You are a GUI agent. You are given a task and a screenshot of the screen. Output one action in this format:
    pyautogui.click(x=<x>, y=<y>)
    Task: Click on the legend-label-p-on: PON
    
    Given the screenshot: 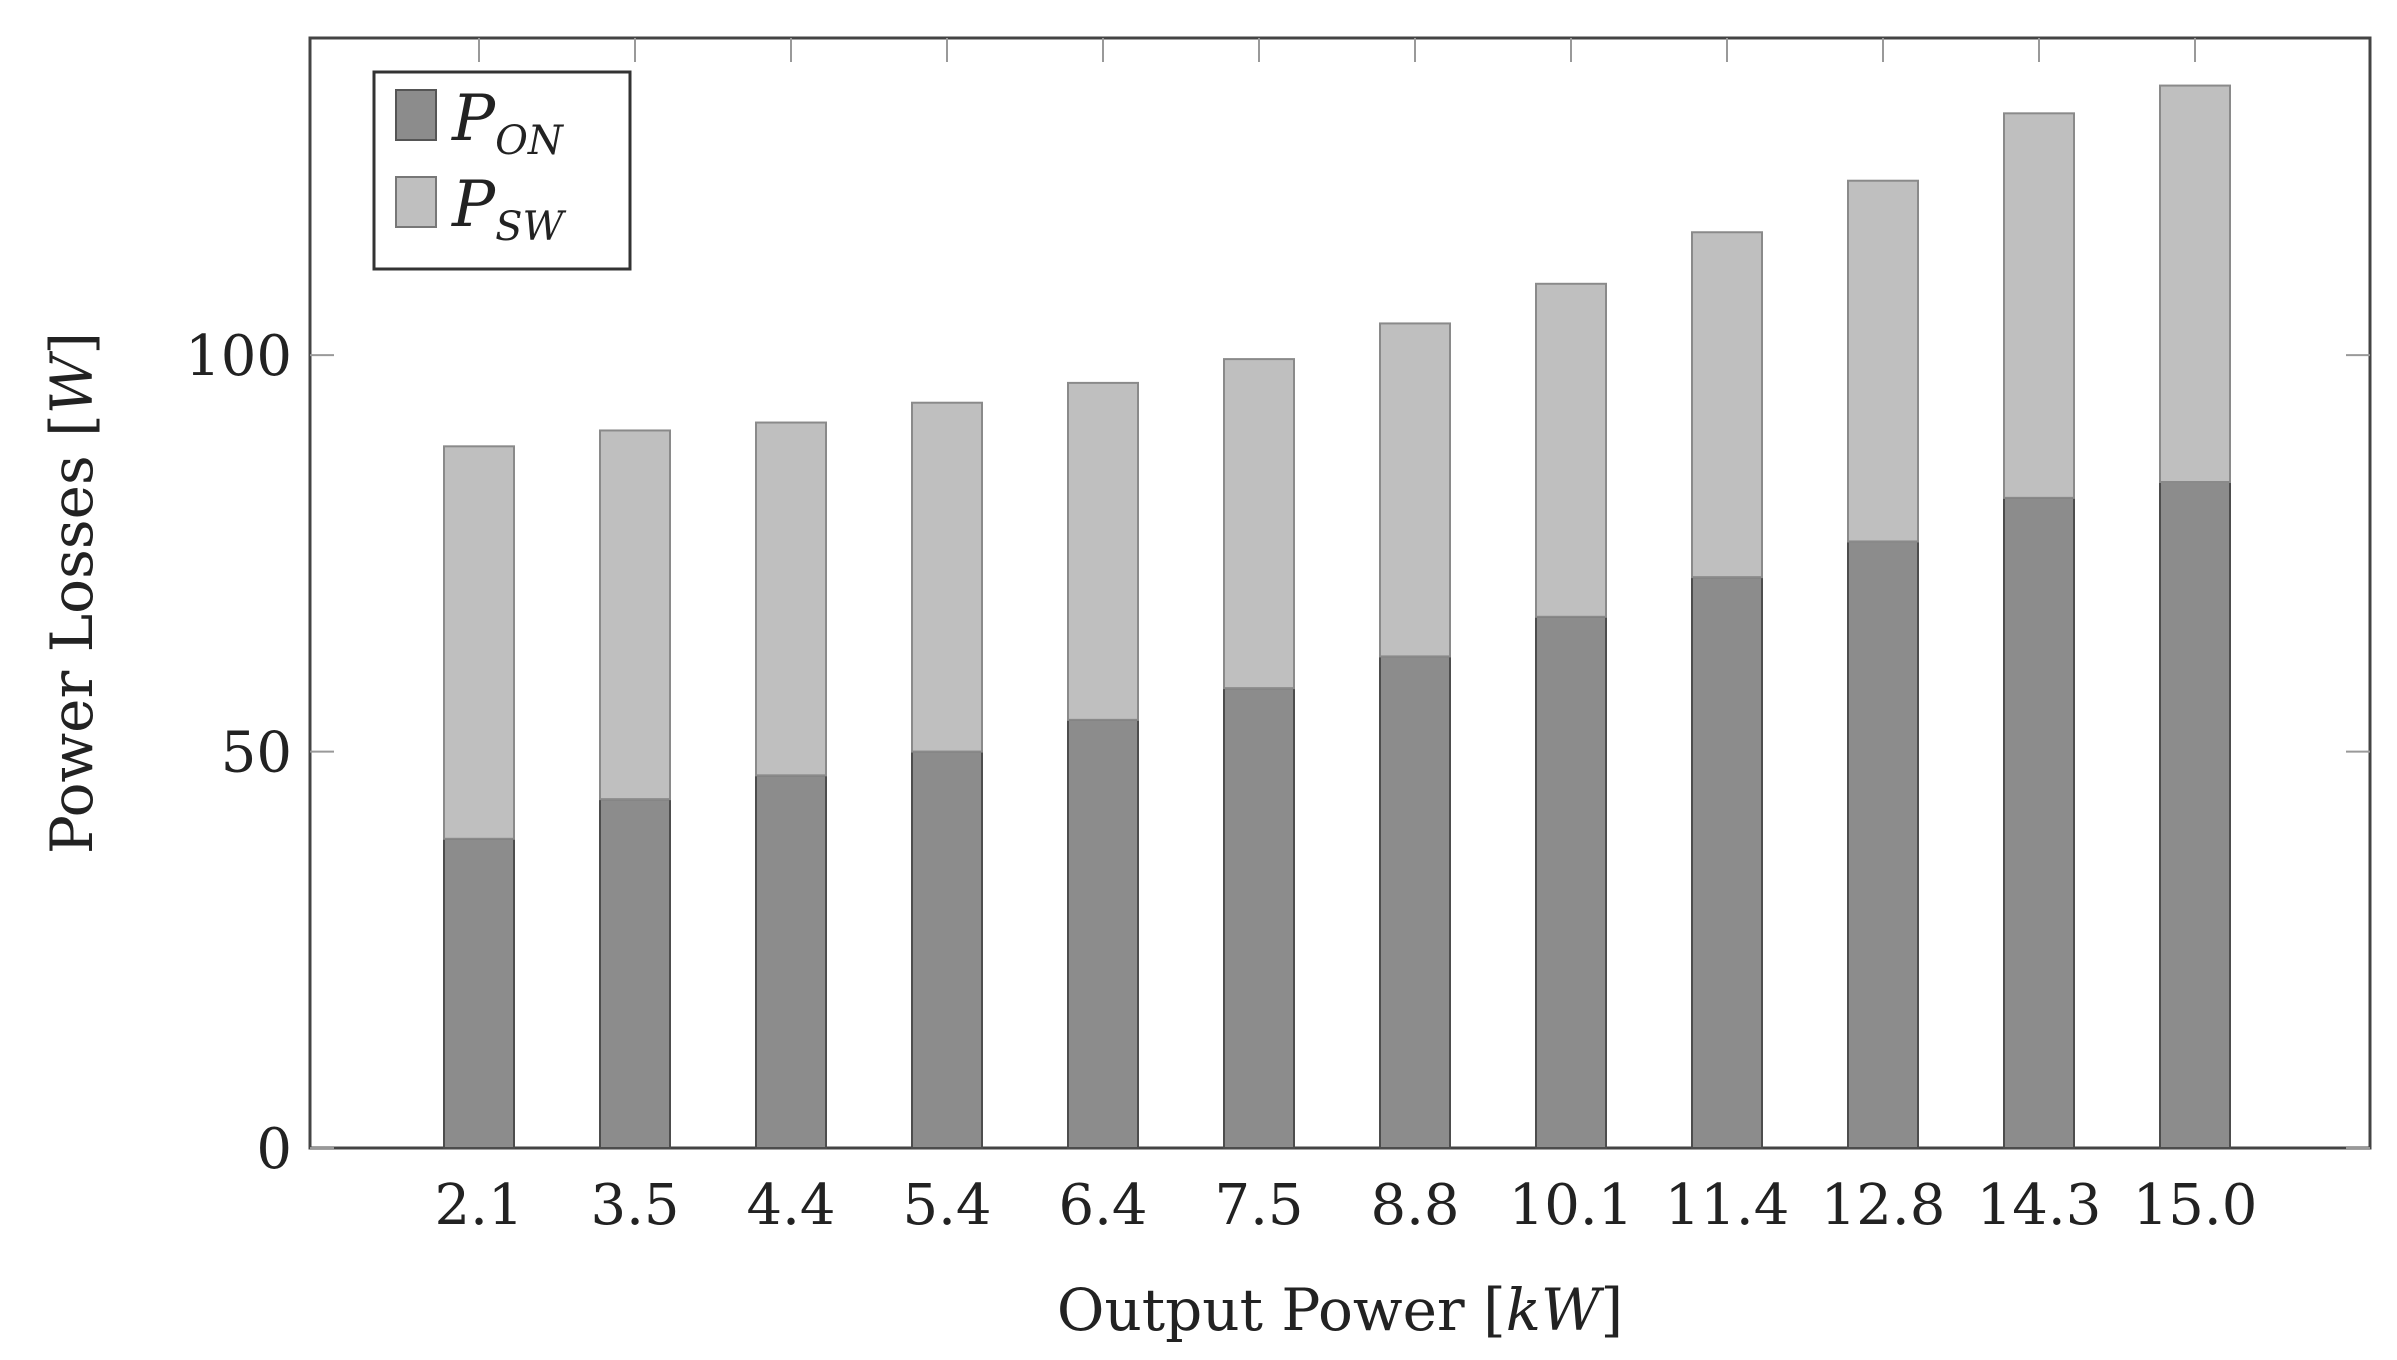 What is the action you would take?
    pyautogui.click(x=508, y=123)
    